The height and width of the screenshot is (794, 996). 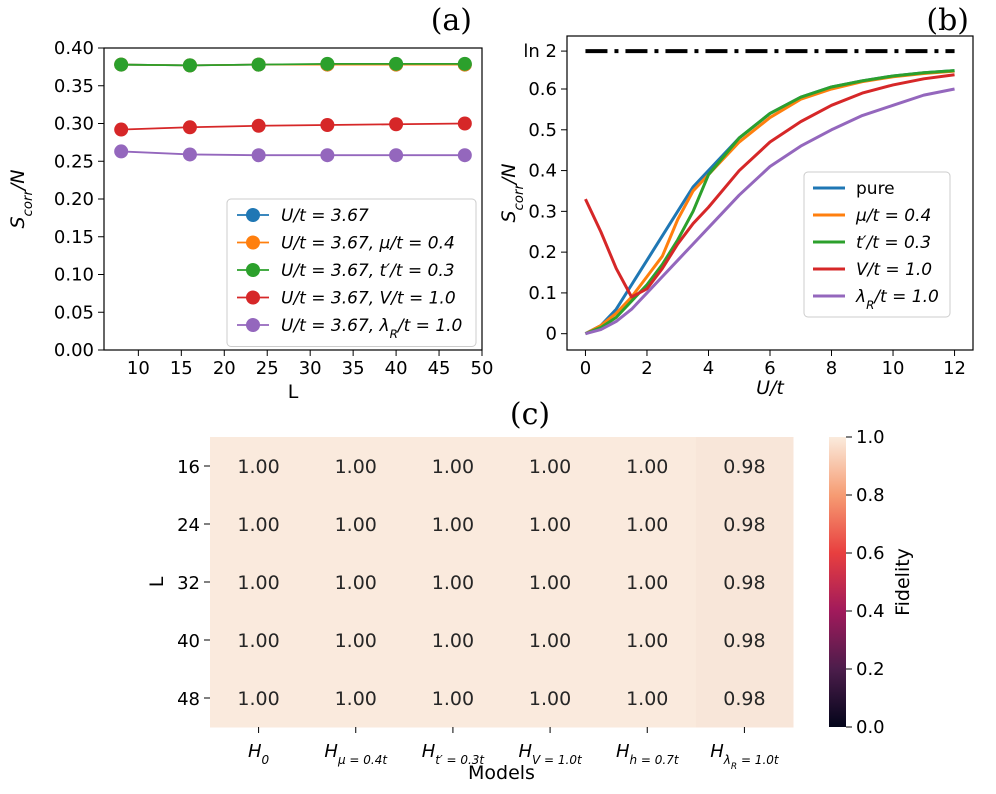 What do you see at coordinates (74, 48) in the screenshot?
I see `y-tick-label: 0.40` at bounding box center [74, 48].